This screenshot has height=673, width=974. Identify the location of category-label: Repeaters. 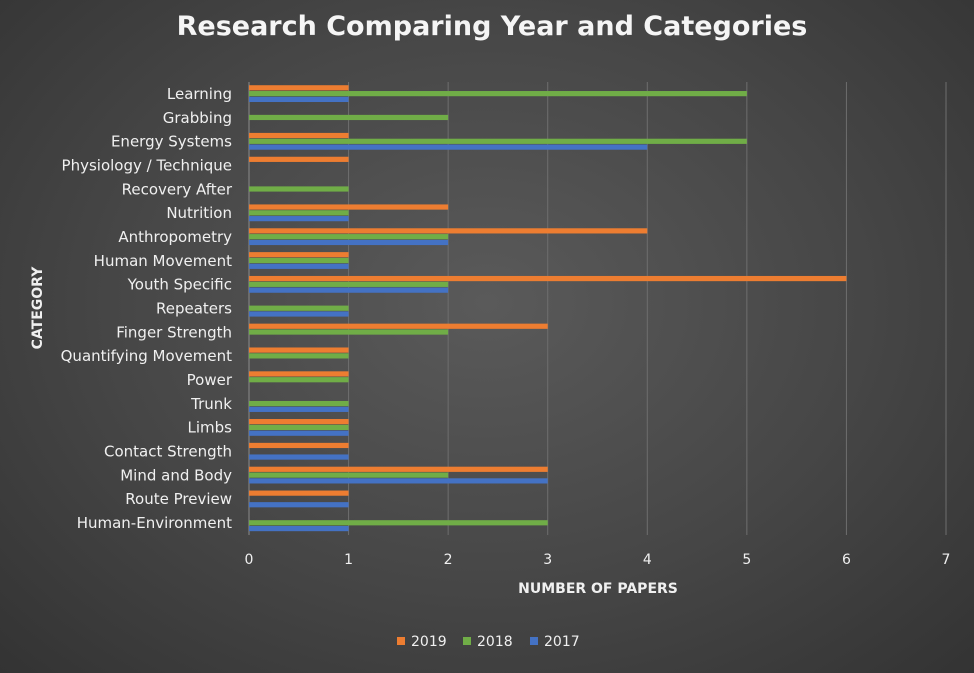
(194, 309).